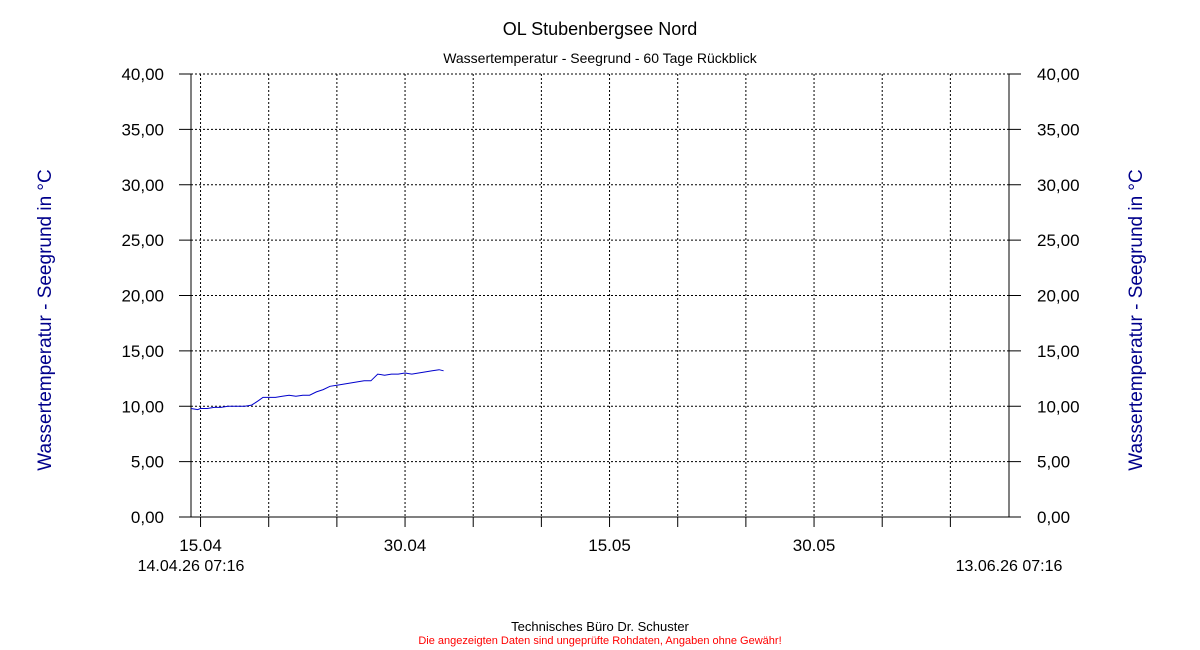 Image resolution: width=1200 pixels, height=650 pixels. Describe the element at coordinates (142, 185) in the screenshot. I see `y-tick-label-left: 30,00` at that location.